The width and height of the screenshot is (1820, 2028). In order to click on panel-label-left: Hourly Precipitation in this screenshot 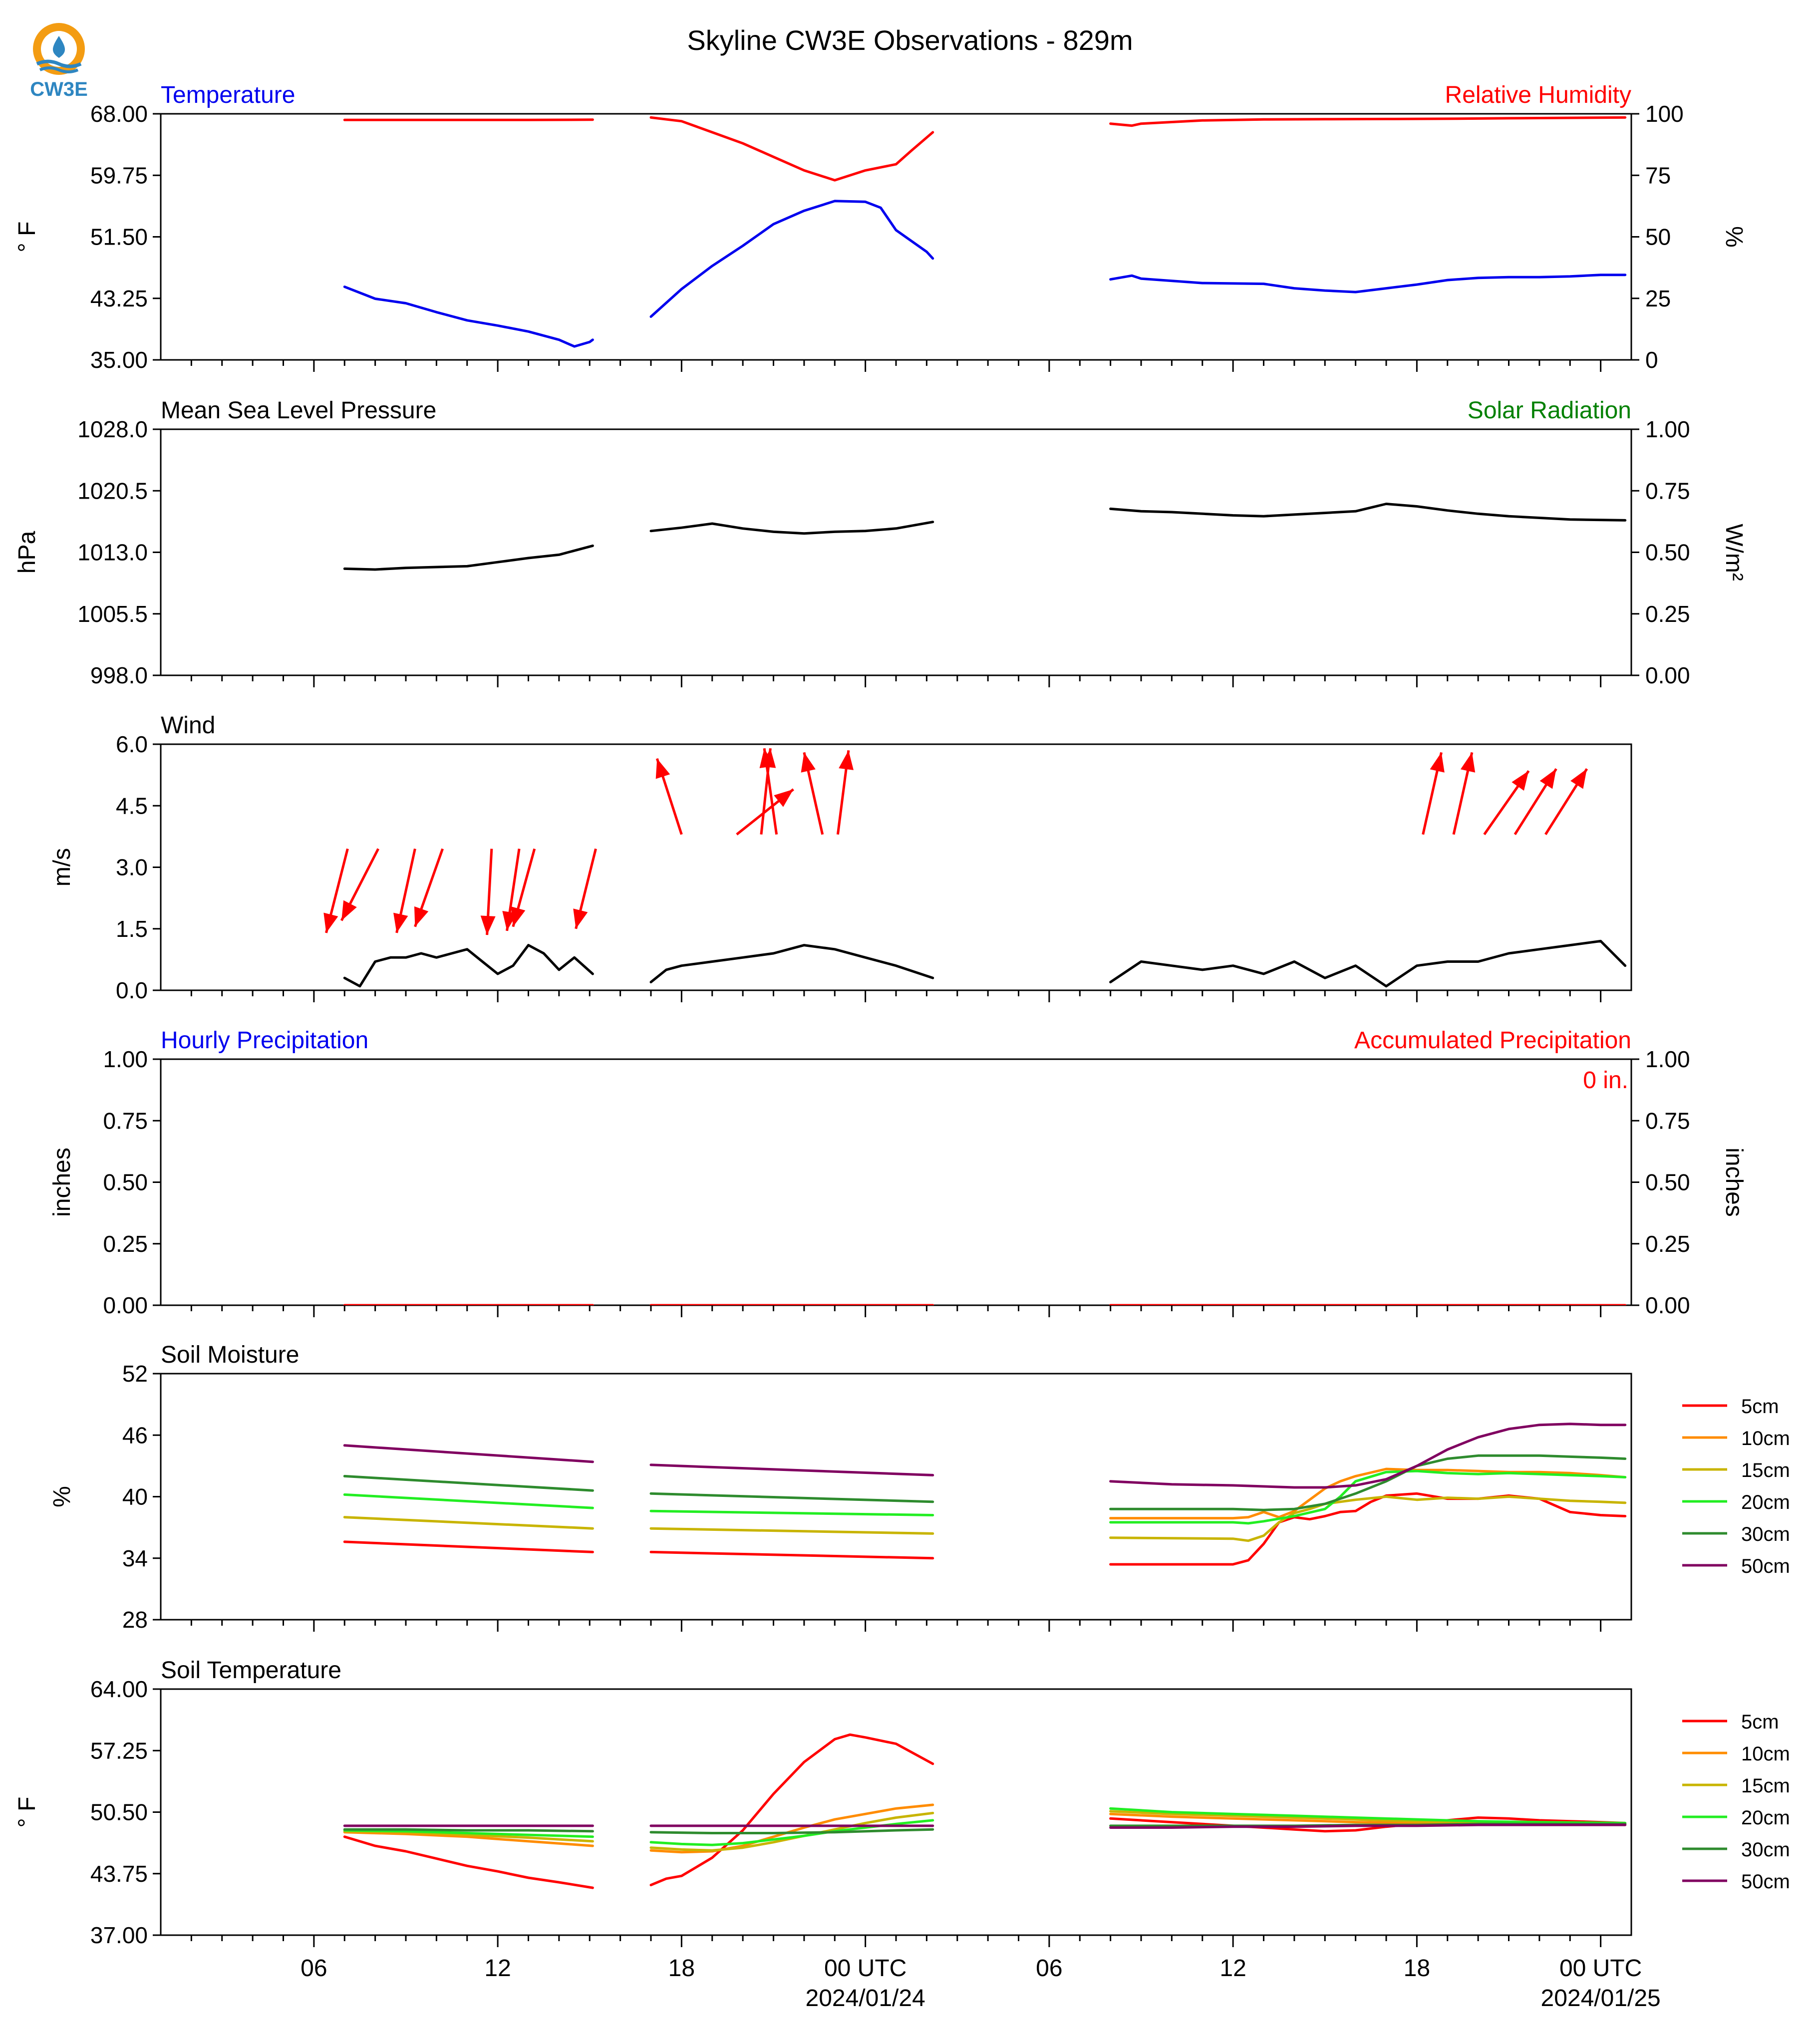, I will do `click(264, 1040)`.